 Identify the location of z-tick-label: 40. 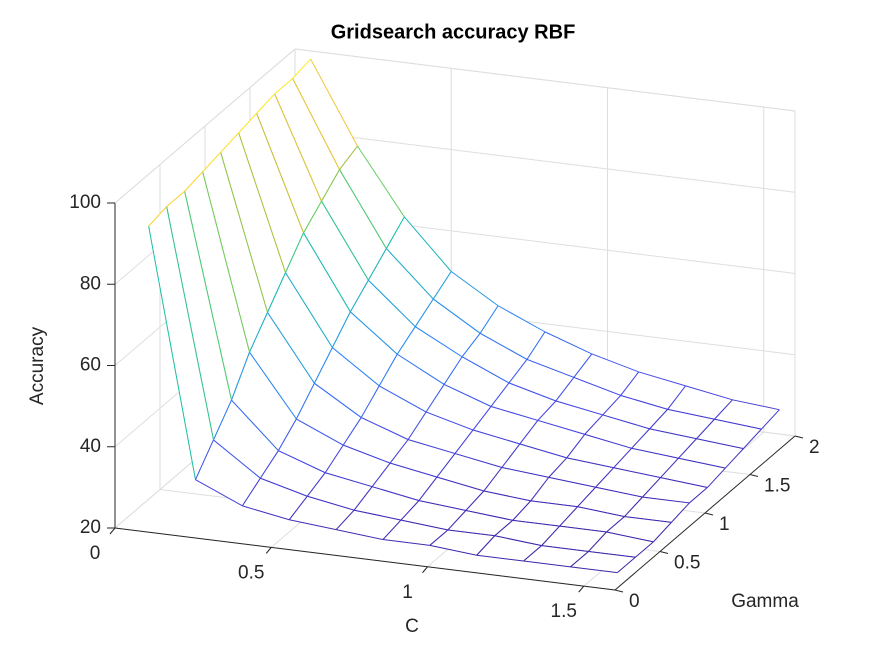
(90, 446).